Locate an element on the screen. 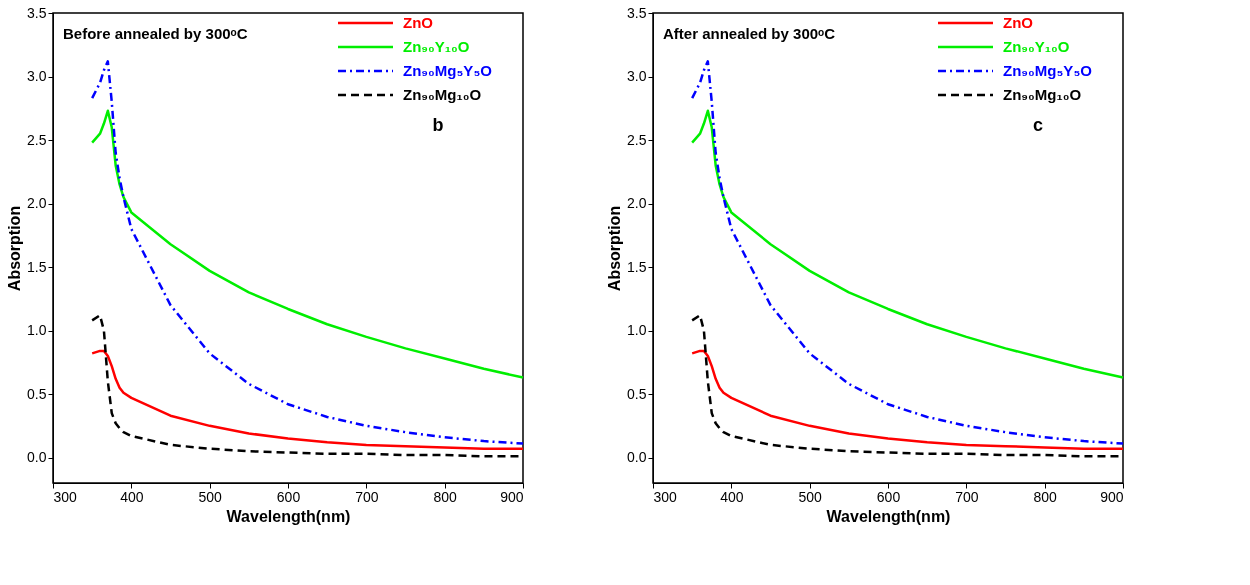  text: After annealed by 300ᵒC is located at coordinates (749, 33).